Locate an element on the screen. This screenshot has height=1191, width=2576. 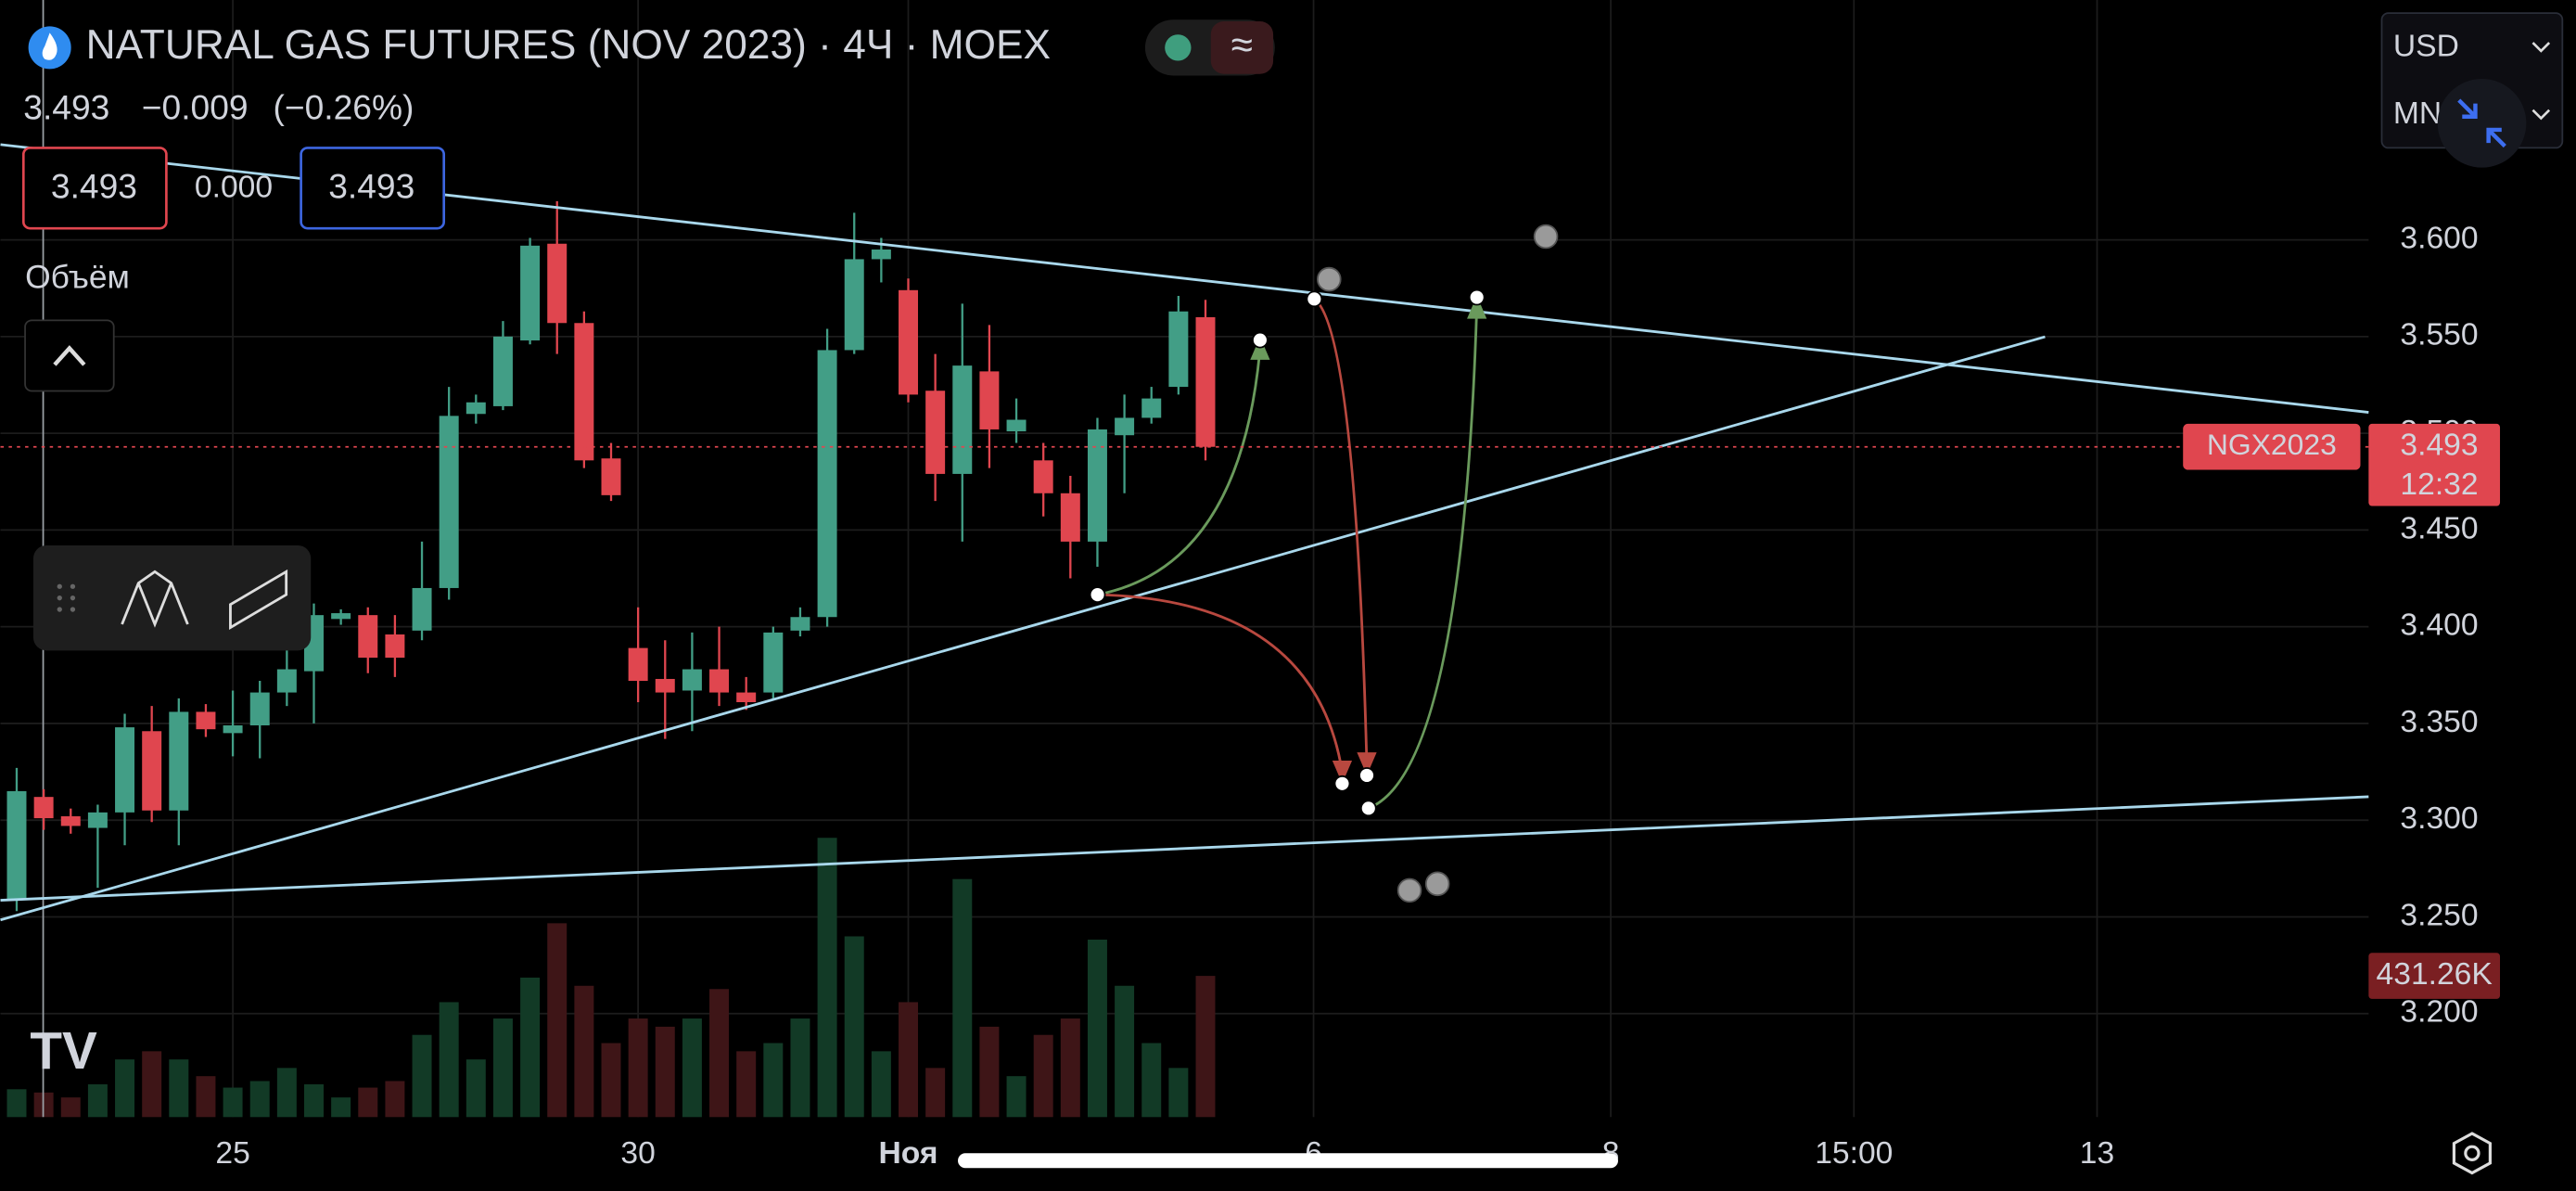
last-price: 3.493 is located at coordinates (66, 106).